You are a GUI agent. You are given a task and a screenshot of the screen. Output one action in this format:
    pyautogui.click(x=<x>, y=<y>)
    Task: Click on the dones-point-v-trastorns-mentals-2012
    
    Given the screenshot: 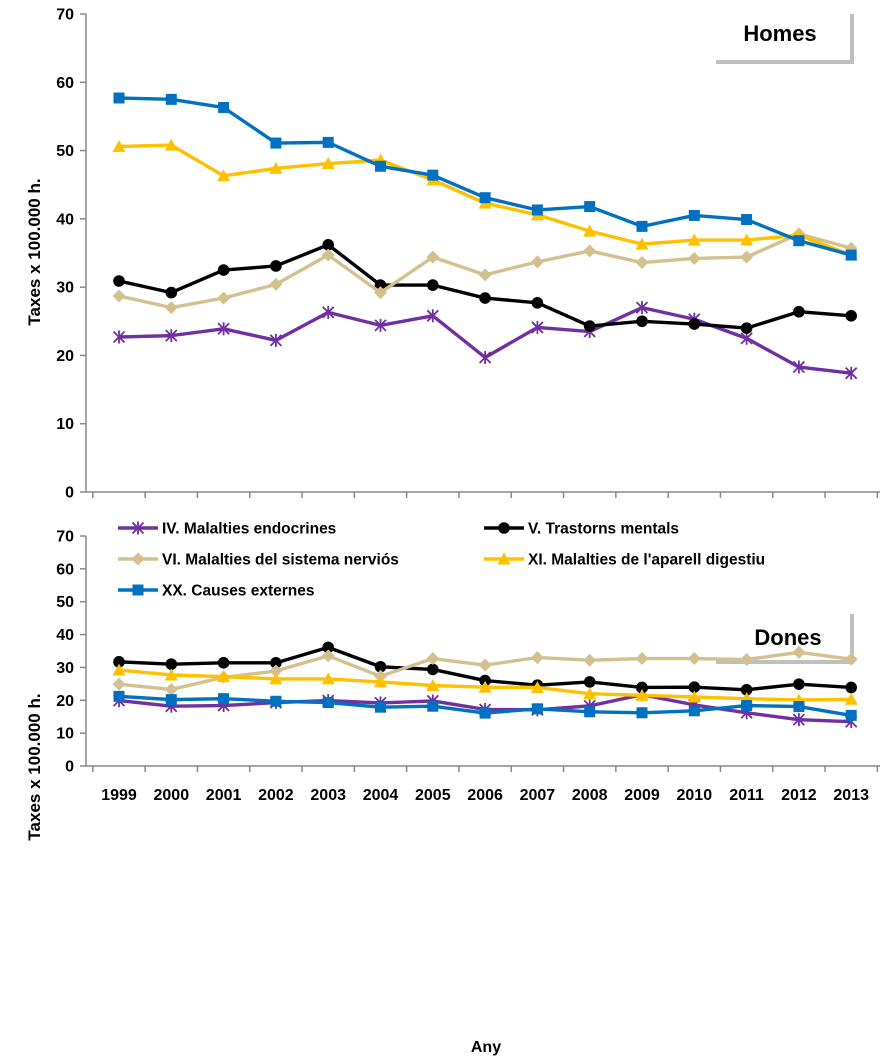 What is the action you would take?
    pyautogui.click(x=799, y=684)
    